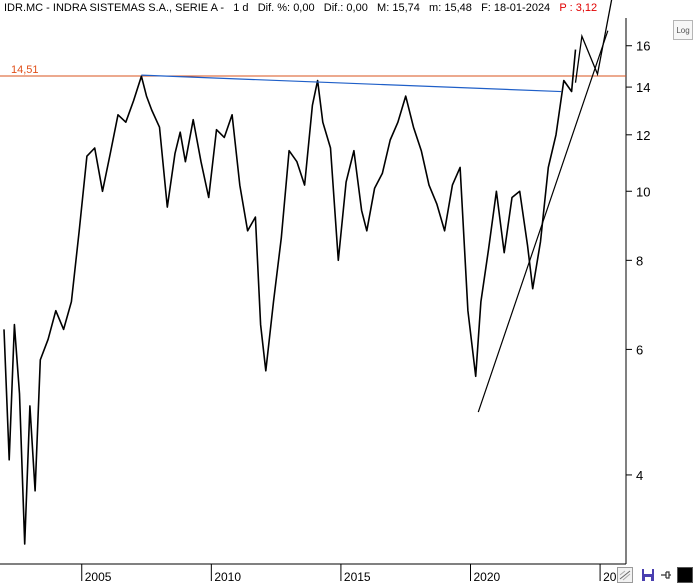 The width and height of the screenshot is (697, 588). What do you see at coordinates (586, 8) in the screenshot?
I see `p-value: 3,12` at bounding box center [586, 8].